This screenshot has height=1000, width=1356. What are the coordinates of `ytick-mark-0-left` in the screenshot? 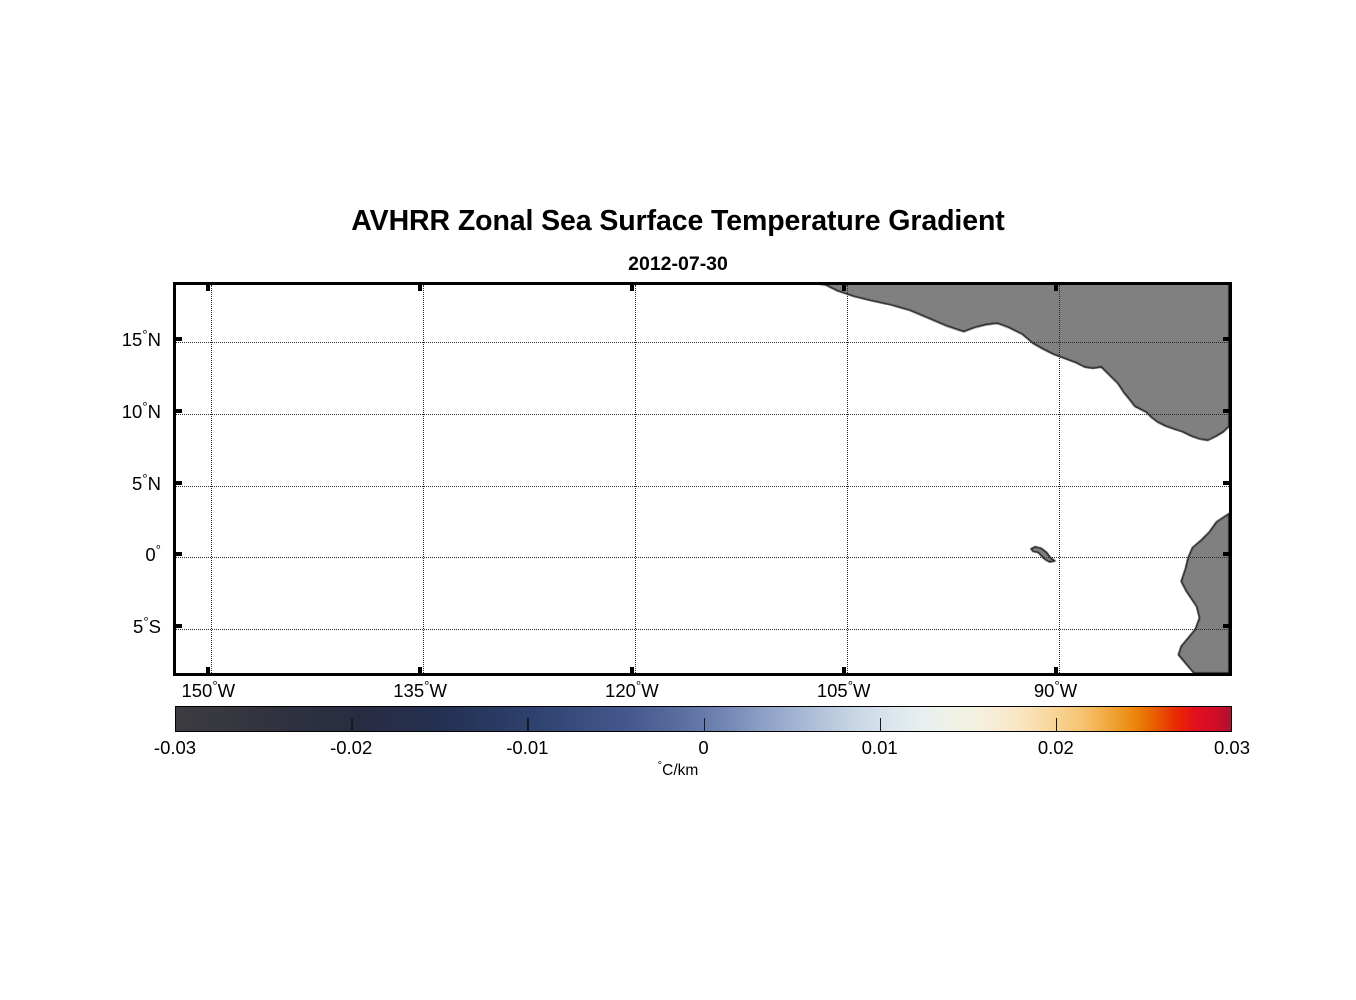 It's located at (177, 339).